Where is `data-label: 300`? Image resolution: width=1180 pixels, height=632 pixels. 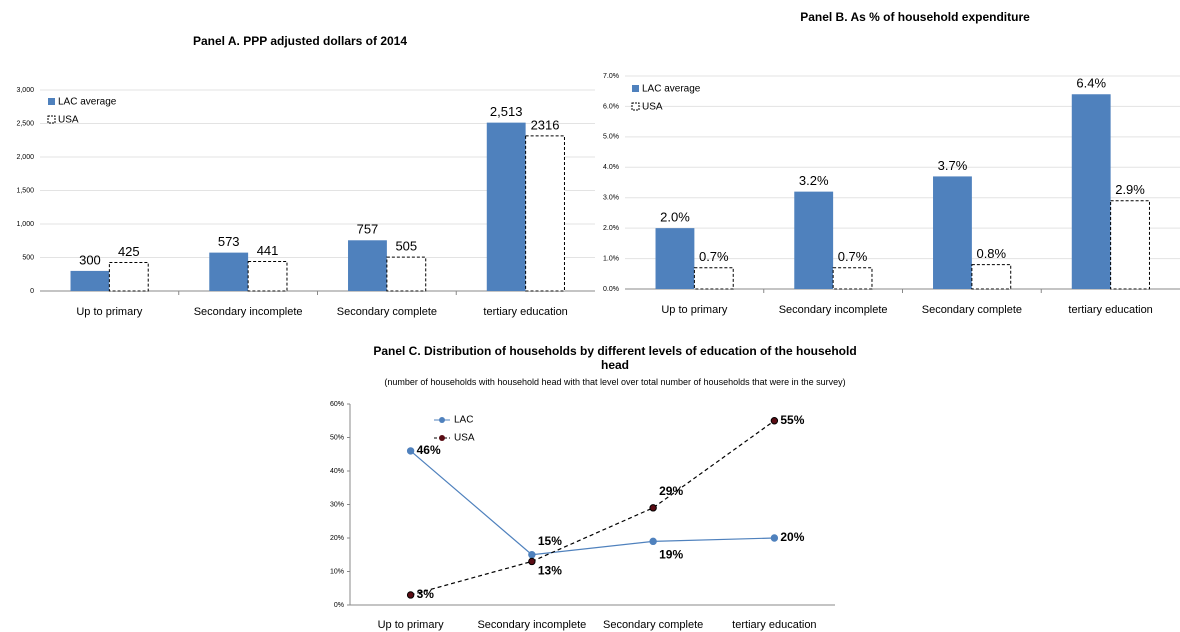
data-label: 300 is located at coordinates (90, 259).